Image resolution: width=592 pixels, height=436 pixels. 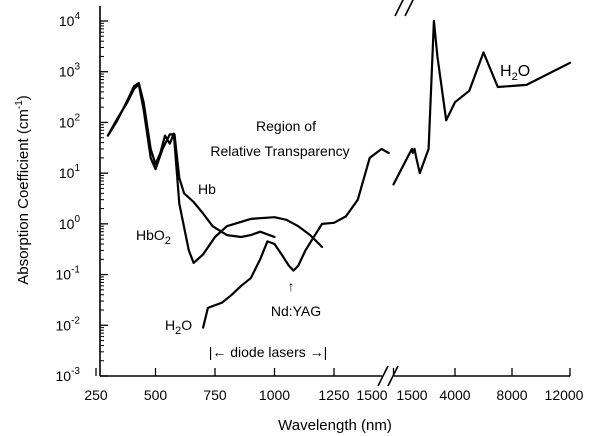 What do you see at coordinates (170, 325) in the screenshot?
I see `annotation-h2o-left-base: H` at bounding box center [170, 325].